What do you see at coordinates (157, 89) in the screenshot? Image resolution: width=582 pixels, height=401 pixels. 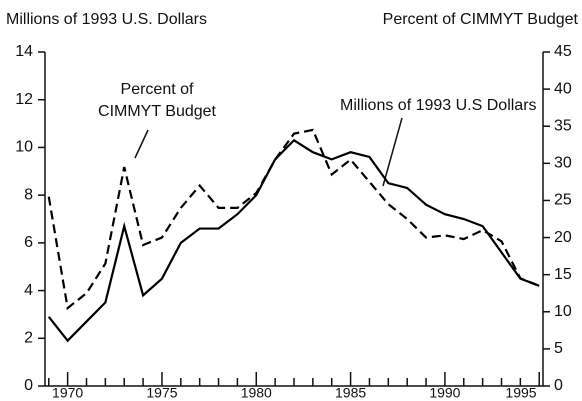 I see `series-label: Percent of` at bounding box center [157, 89].